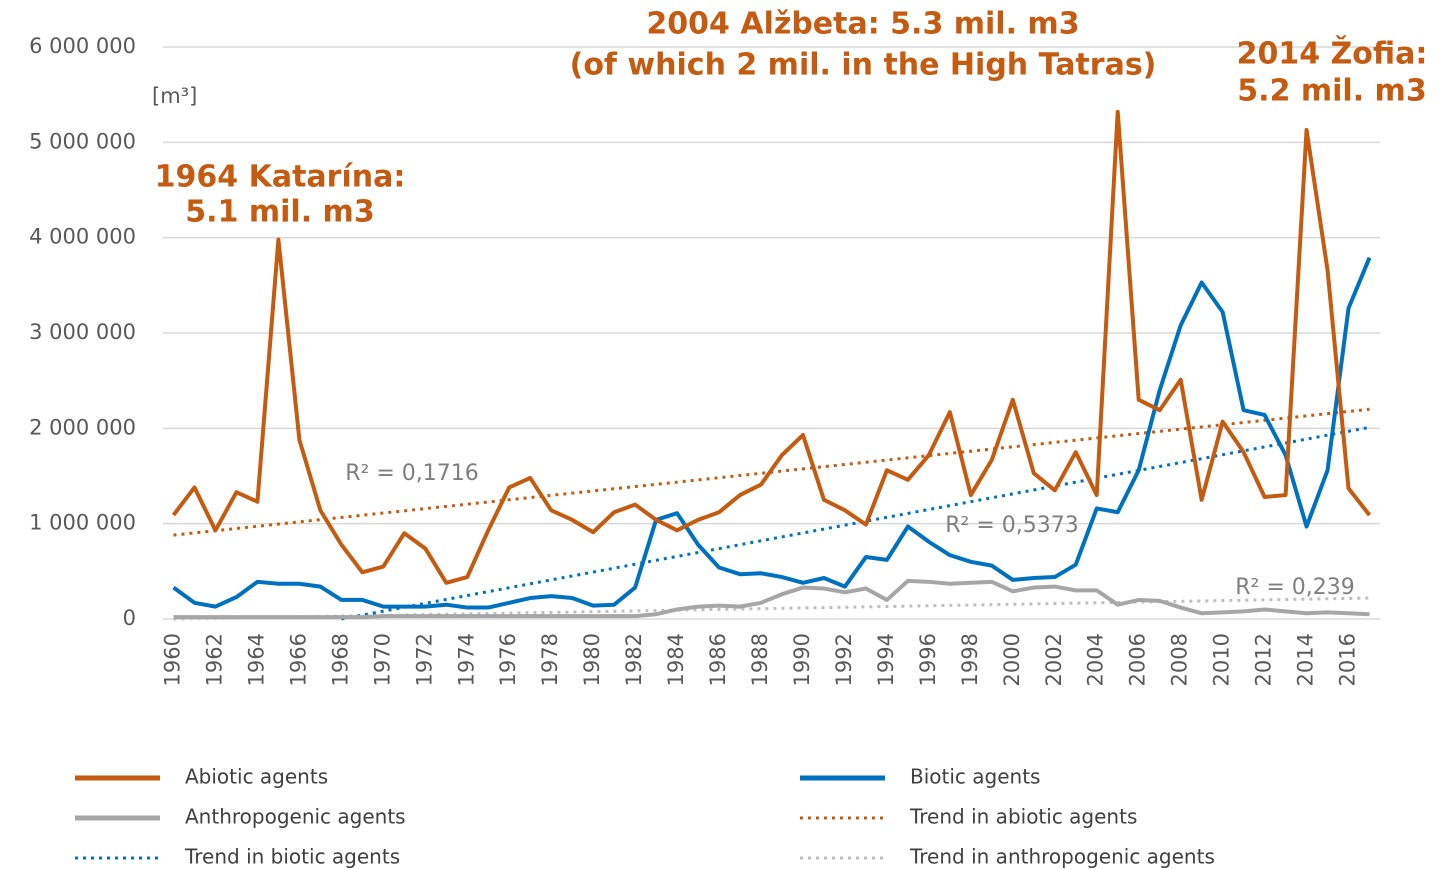 The image size is (1452, 869). Describe the element at coordinates (771, 599) in the screenshot. I see `series-line` at that location.